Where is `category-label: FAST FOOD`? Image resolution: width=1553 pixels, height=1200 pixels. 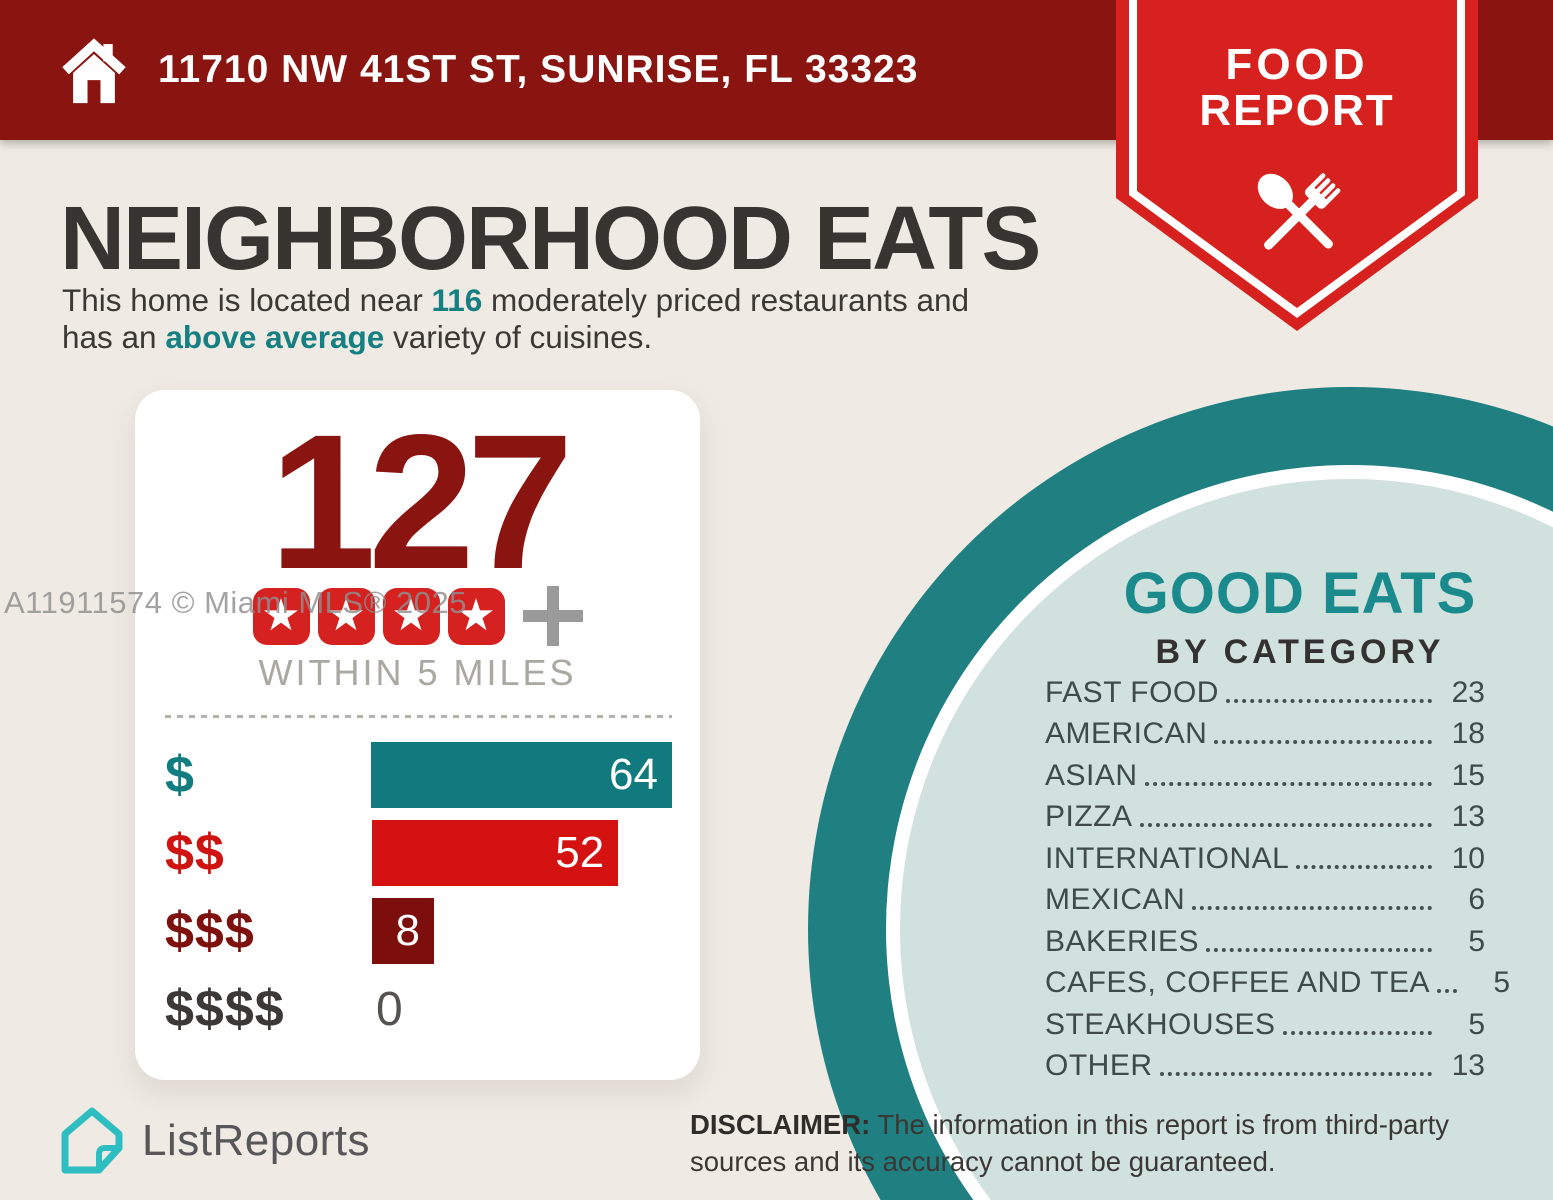 category-label: FAST FOOD is located at coordinates (1132, 692).